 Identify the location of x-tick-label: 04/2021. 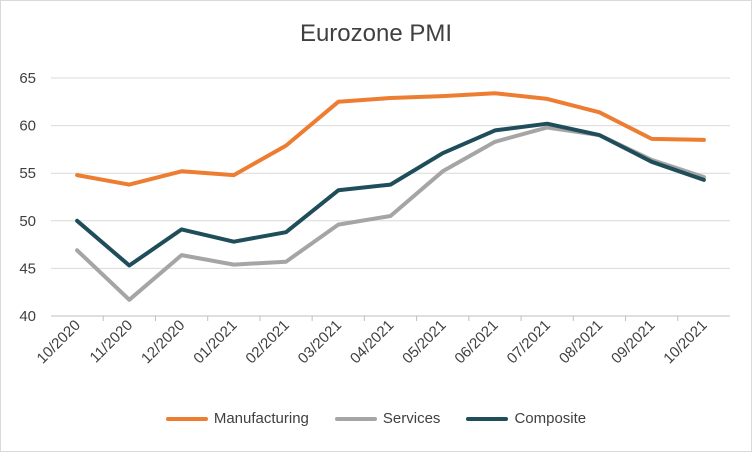
(372, 342).